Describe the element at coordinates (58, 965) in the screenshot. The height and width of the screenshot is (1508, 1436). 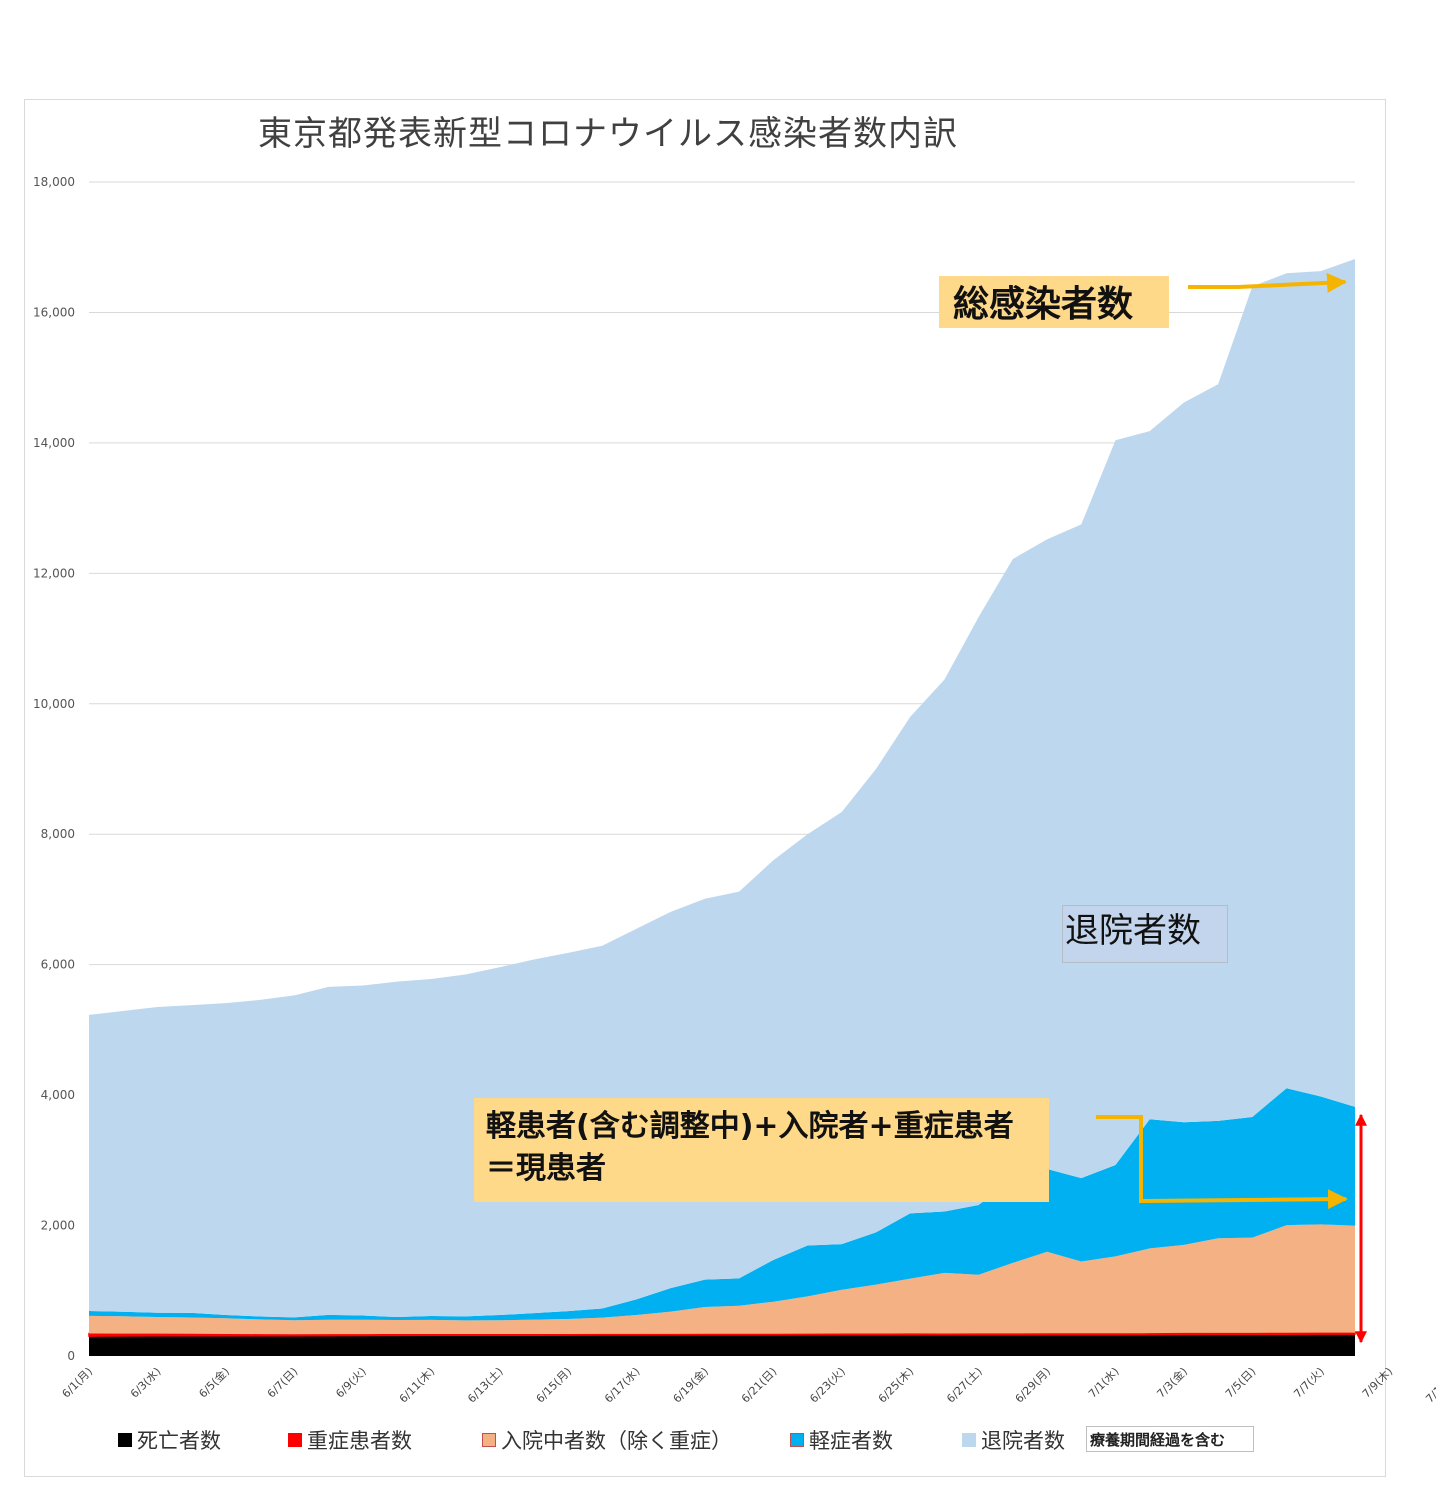
I see `y-tick-label: 6,000` at that location.